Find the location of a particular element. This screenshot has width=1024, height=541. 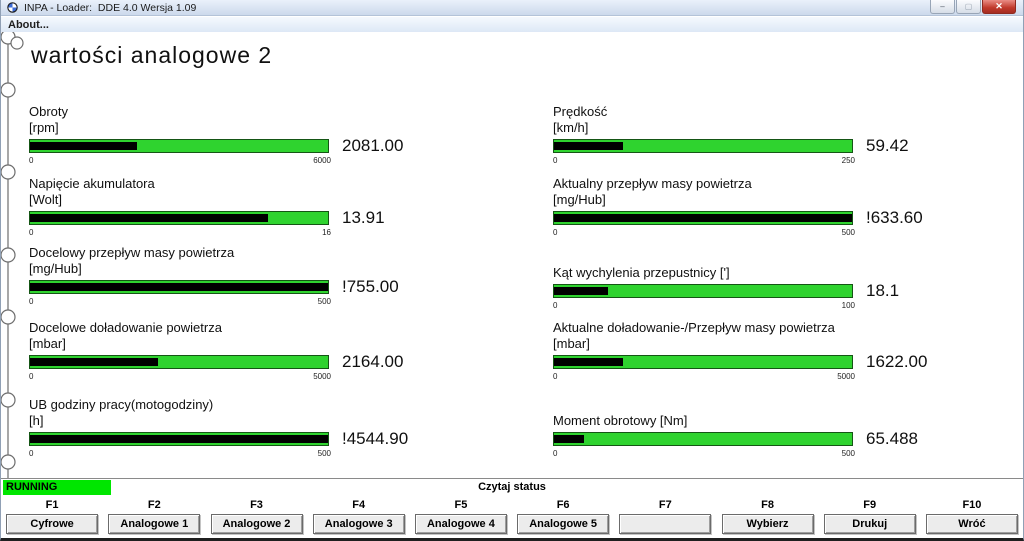

gauge-value: 59.42 is located at coordinates (887, 145).